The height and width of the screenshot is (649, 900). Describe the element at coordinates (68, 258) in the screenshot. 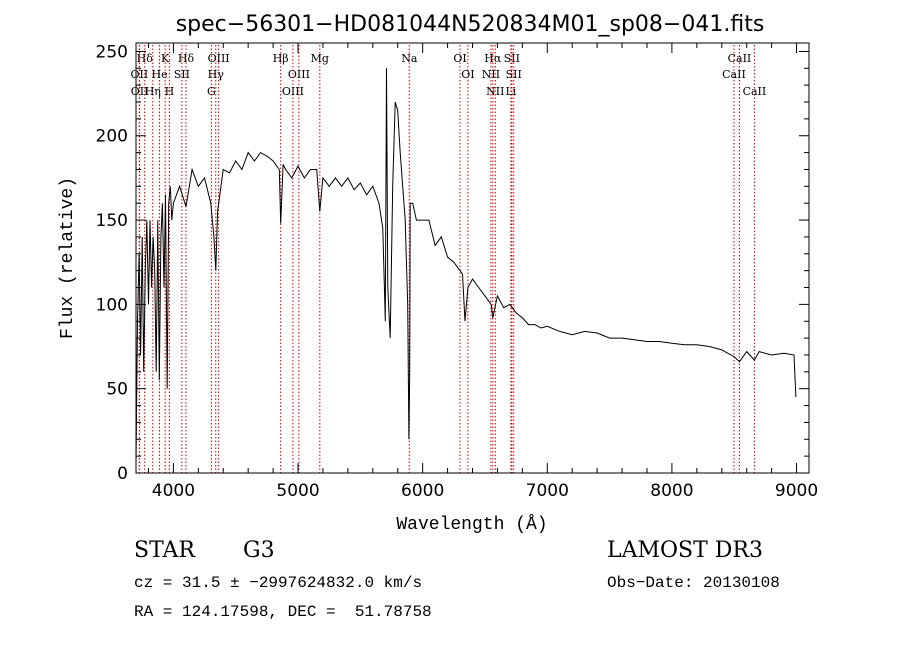

I see `y-axis-label: Flux (relative)` at that location.